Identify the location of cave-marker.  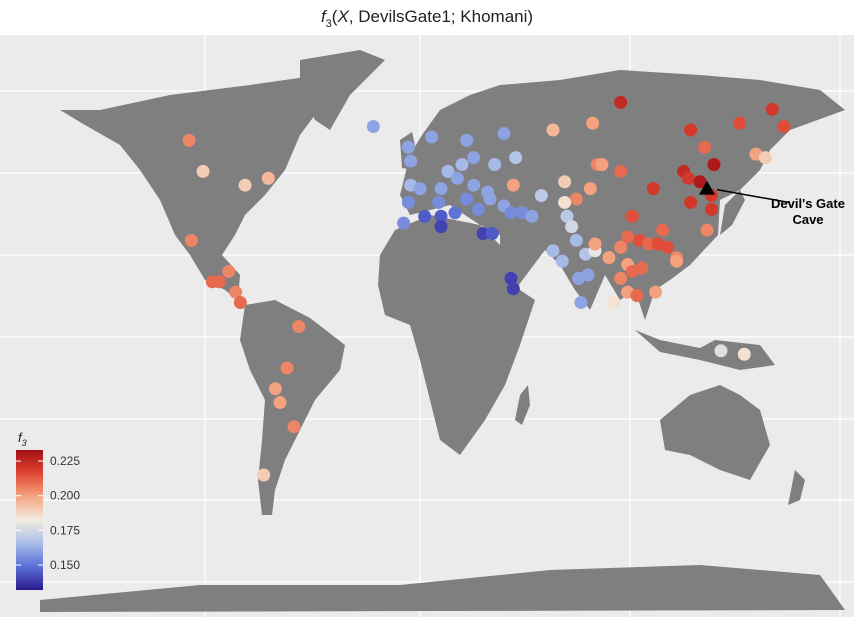
(706, 187).